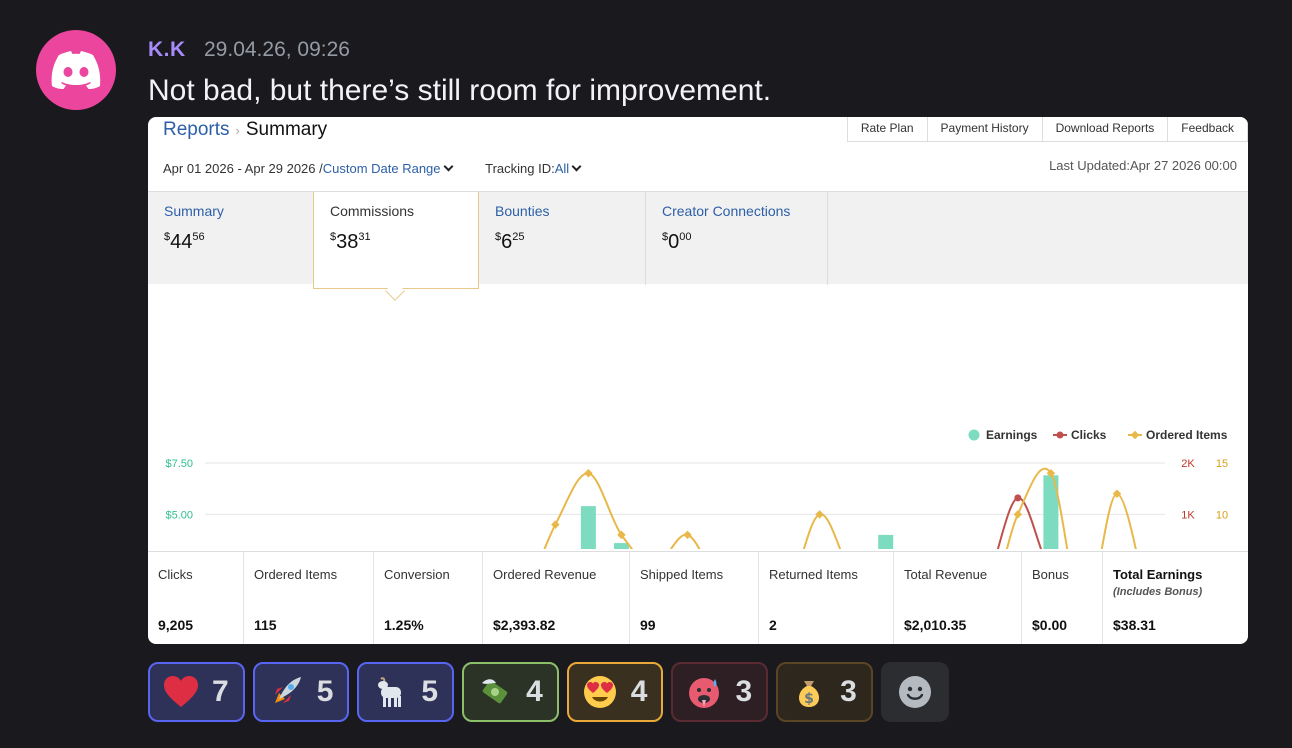 The image size is (1292, 748). I want to click on clicks-axis-tick-label: 2K, so click(1188, 464).